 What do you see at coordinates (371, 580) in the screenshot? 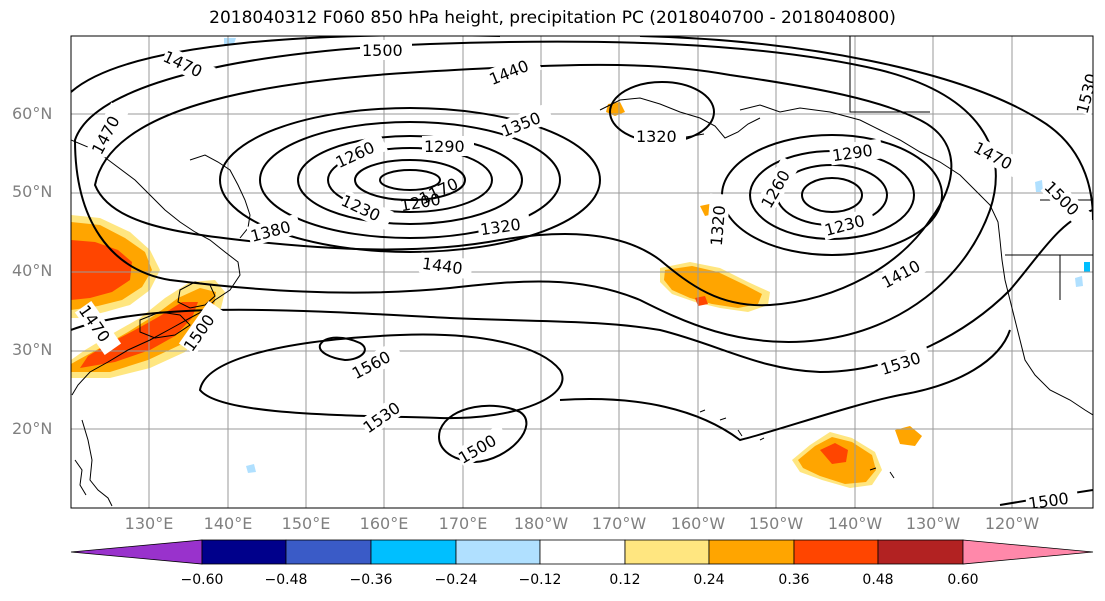
I see `colorbar-tick: −0.36` at bounding box center [371, 580].